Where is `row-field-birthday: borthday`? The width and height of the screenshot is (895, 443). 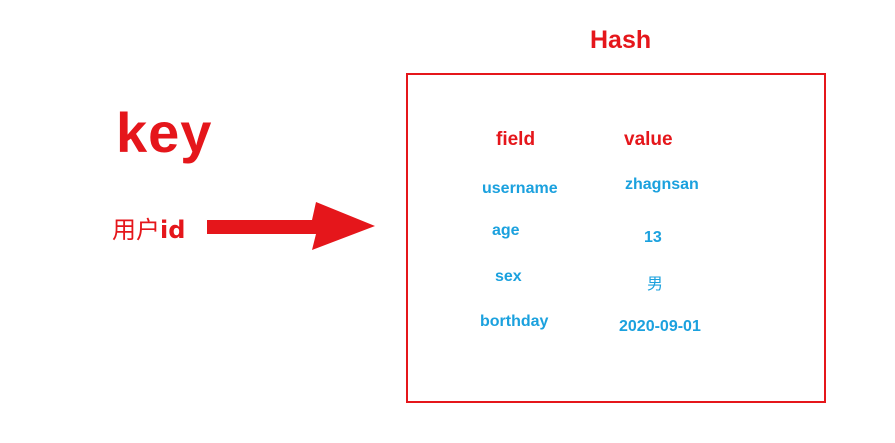
row-field-birthday: borthday is located at coordinates (514, 321).